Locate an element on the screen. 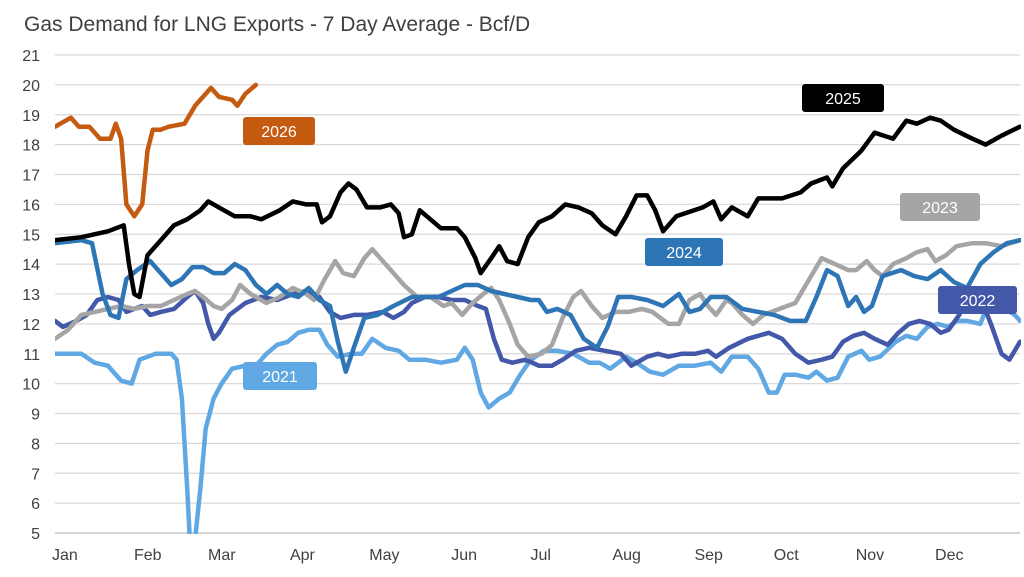 Image resolution: width=1024 pixels, height=577 pixels. series-label-2024: 2024 is located at coordinates (684, 252).